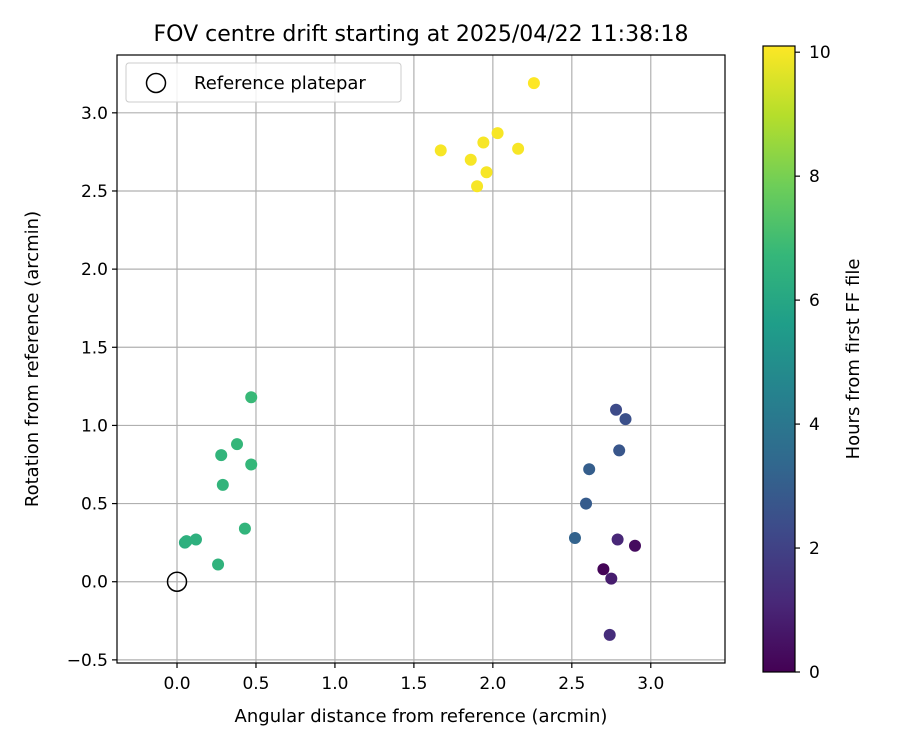  I want to click on y-axis-label: Rotation from reference (arcmin), so click(32, 359).